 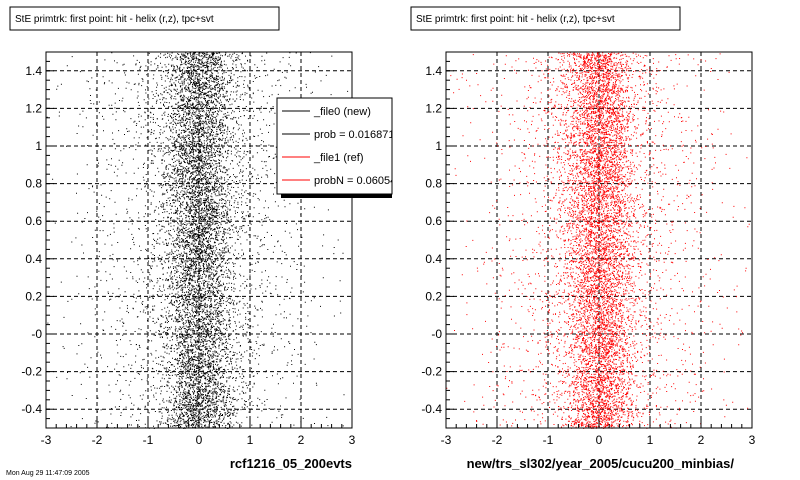 I want to click on left-x-tick-labels: -3 -2 -1 0 1 2 3, so click(x=198, y=440).